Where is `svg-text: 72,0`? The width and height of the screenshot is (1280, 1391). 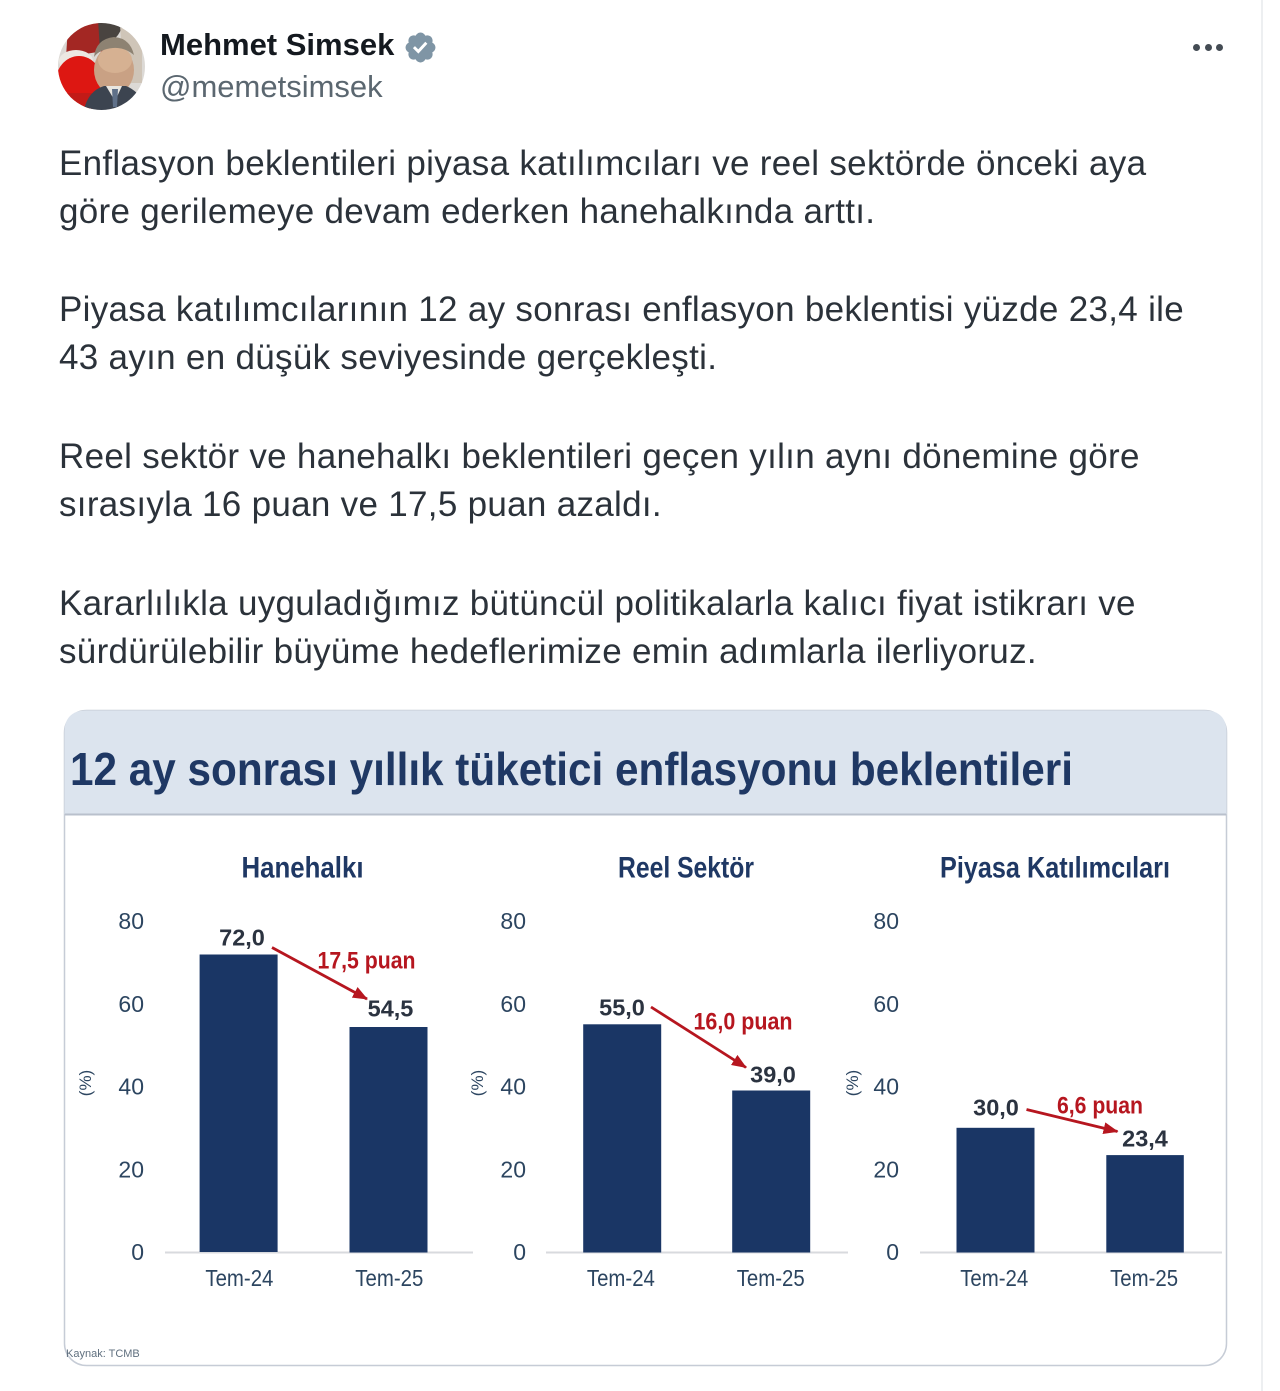
svg-text: 72,0 is located at coordinates (242, 938).